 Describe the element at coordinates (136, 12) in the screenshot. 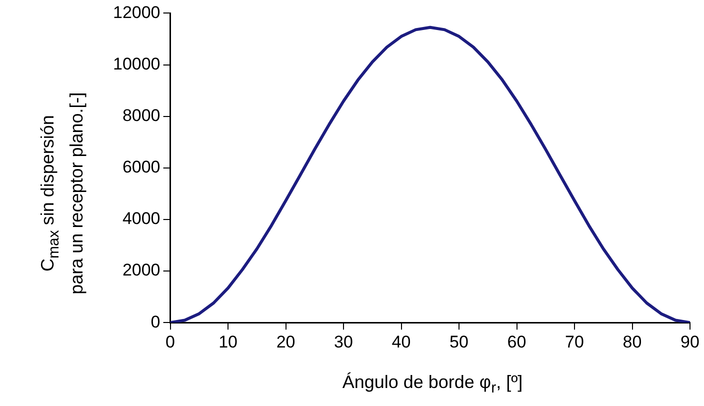

I see `y-tick-label: 12000` at that location.